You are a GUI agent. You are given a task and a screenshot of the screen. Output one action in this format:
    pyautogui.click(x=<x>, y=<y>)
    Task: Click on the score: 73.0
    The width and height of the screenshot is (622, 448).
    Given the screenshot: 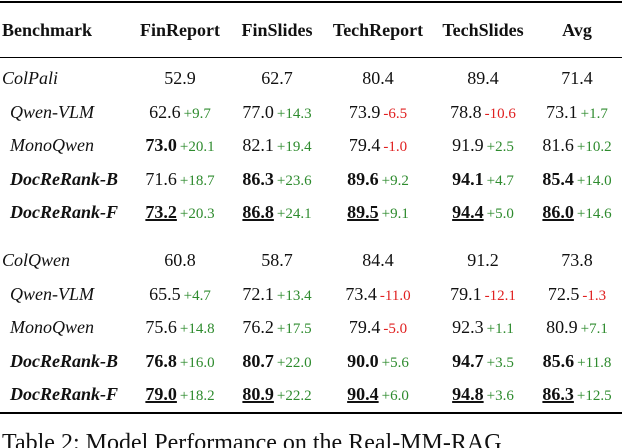 What is the action you would take?
    pyautogui.click(x=161, y=145)
    